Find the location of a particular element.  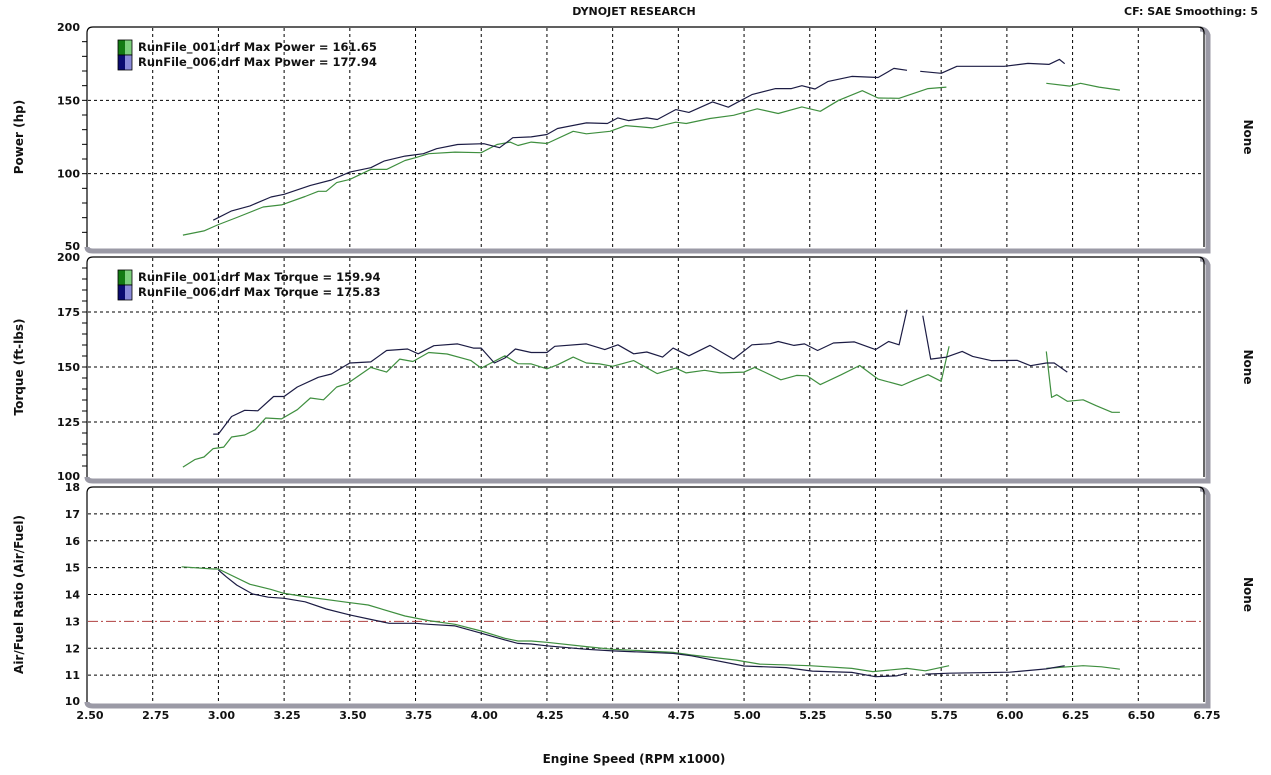

legend-entry: RunFile_001.drf Max Torque = 159.94 is located at coordinates (259, 277).